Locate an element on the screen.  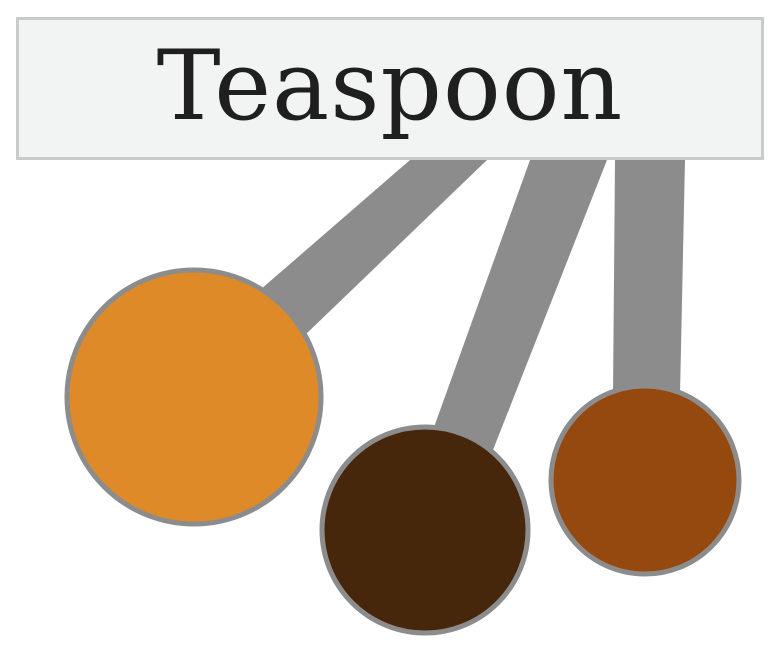
right-spoon-handle is located at coordinates (649, 277).